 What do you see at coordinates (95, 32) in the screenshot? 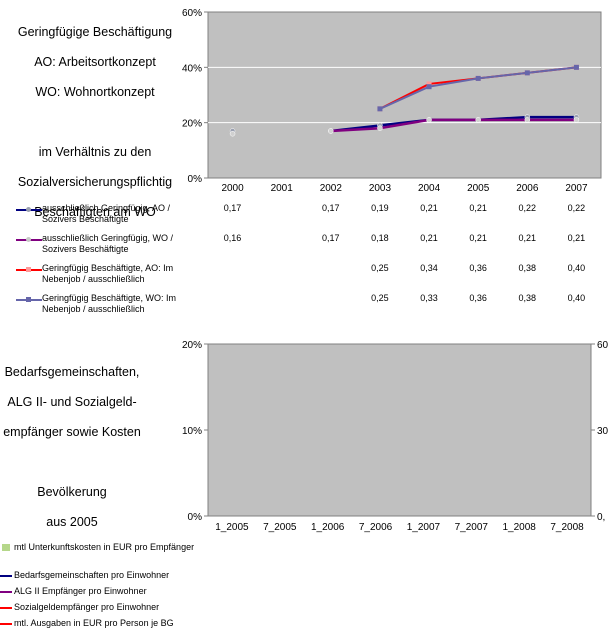
I see `caption-line: Geringfügige Beschäftigung` at bounding box center [95, 32].